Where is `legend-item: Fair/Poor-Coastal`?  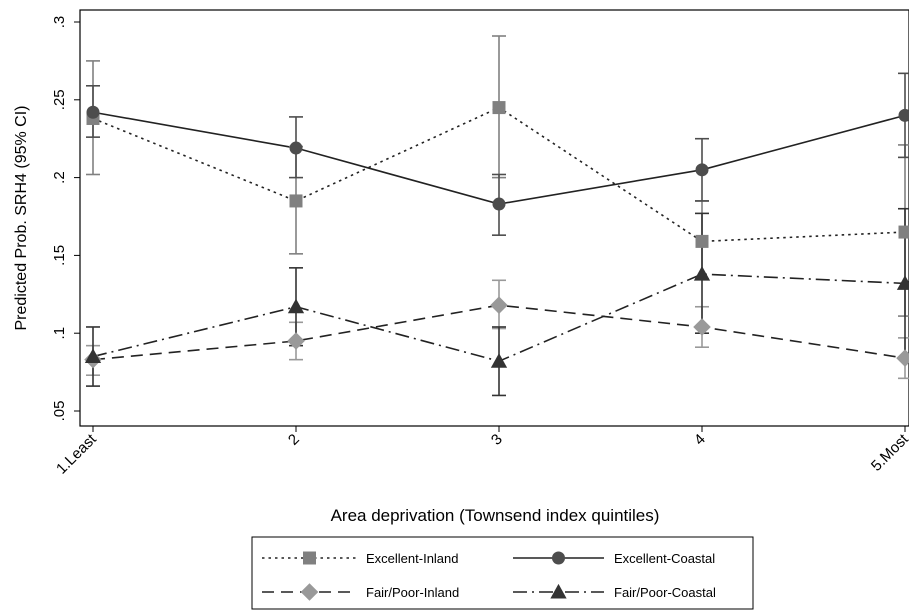
legend-item: Fair/Poor-Coastal is located at coordinates (614, 591).